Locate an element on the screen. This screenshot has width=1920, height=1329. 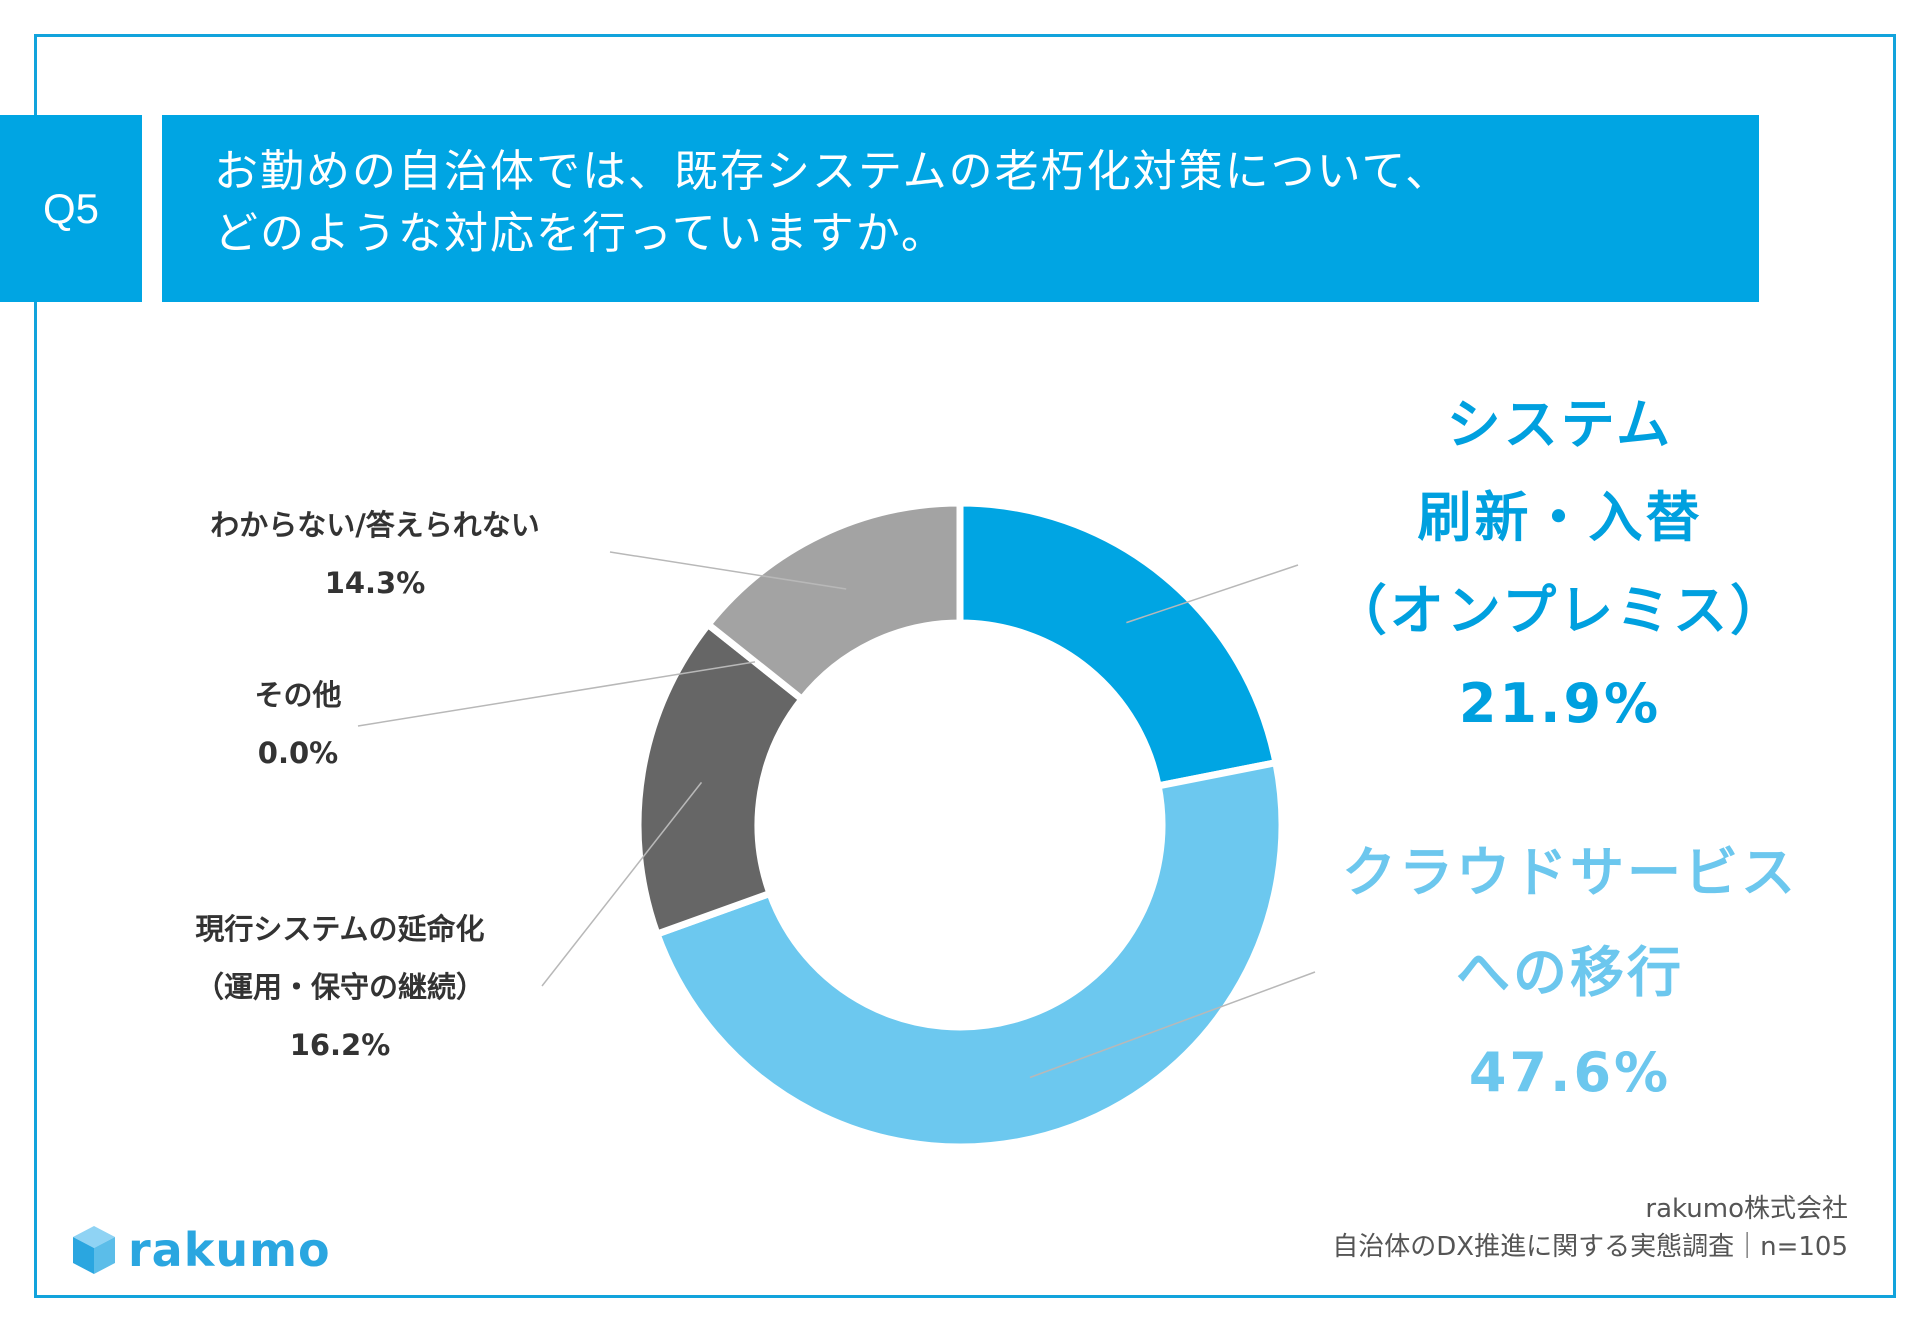
label-extend-line-1: 現行システムの延命化 is located at coordinates (340, 929).